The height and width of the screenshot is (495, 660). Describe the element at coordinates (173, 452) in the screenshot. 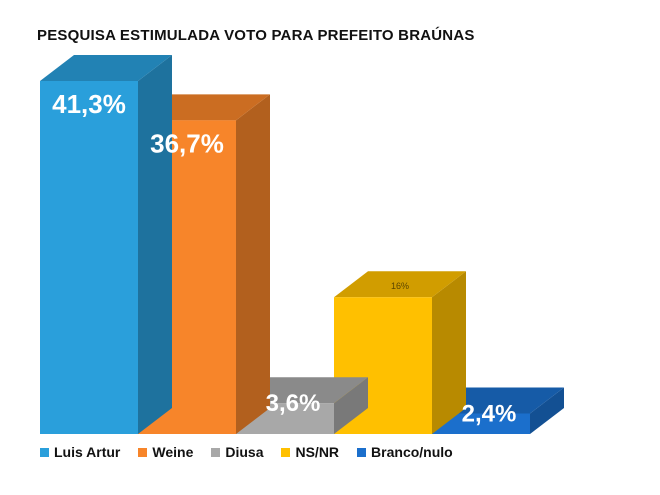

I see `legend-label: Weine` at that location.